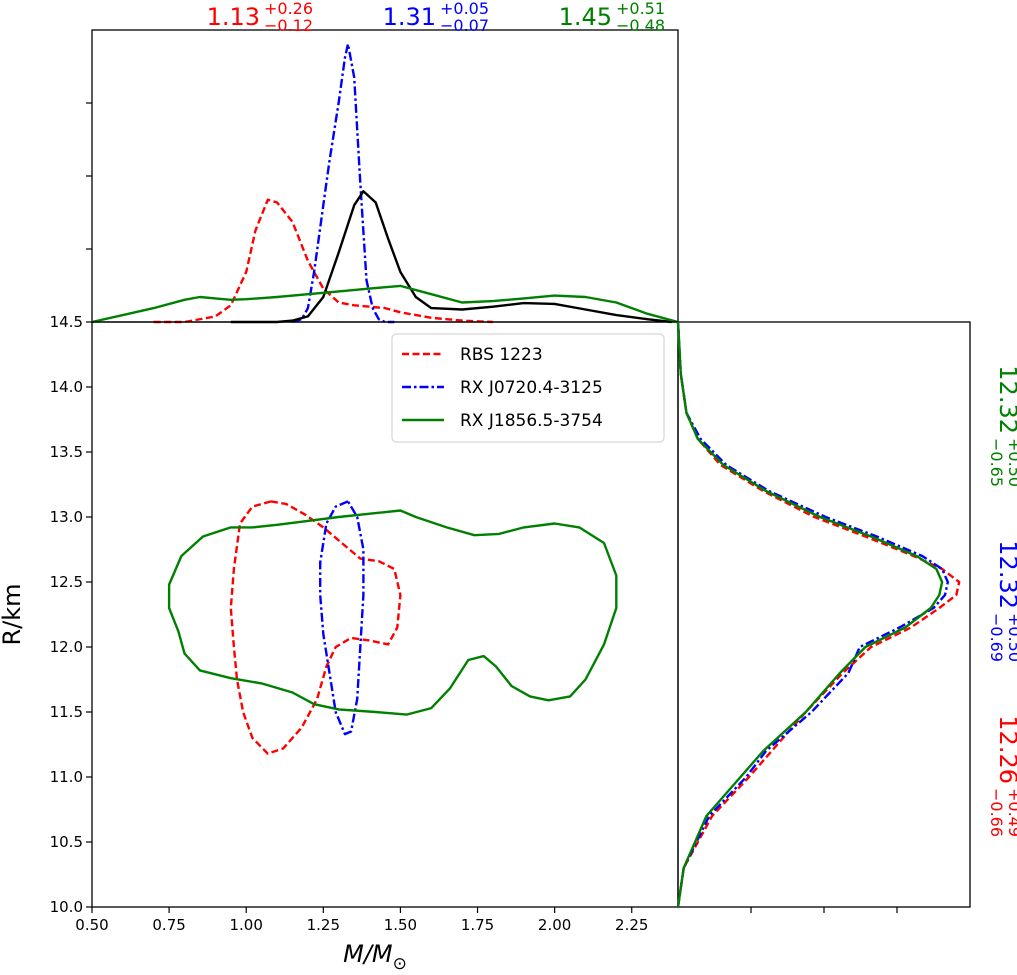 The image size is (1017, 975). Describe the element at coordinates (66, 582) in the screenshot. I see `y-tick-label: 12.5` at that location.